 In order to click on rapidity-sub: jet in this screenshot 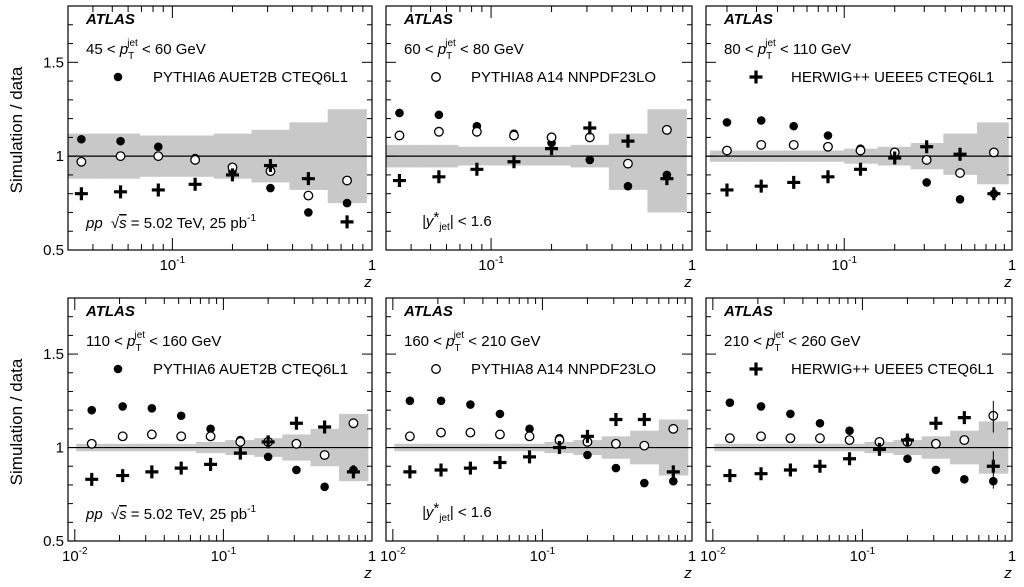, I will do `click(444, 227)`.